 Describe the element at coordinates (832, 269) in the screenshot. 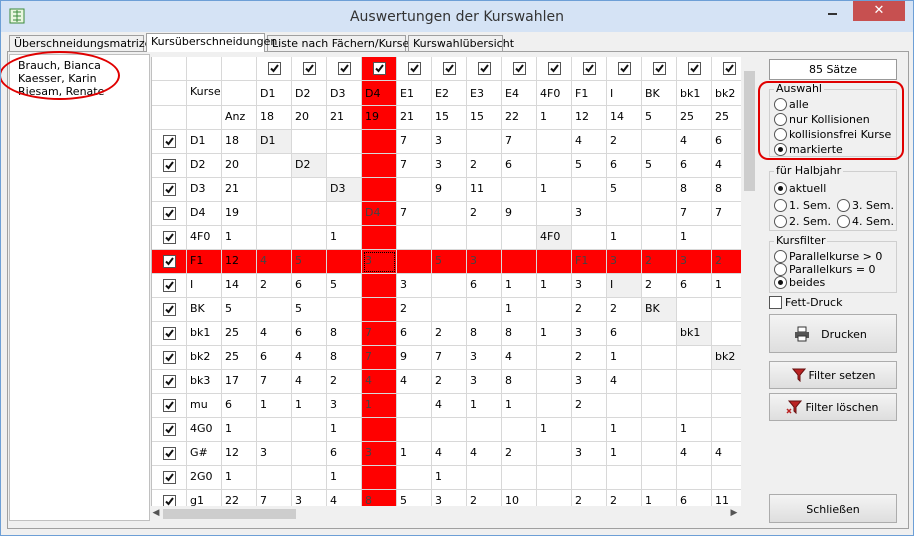

I see `radio-label: Parallelkurs = 0` at that location.